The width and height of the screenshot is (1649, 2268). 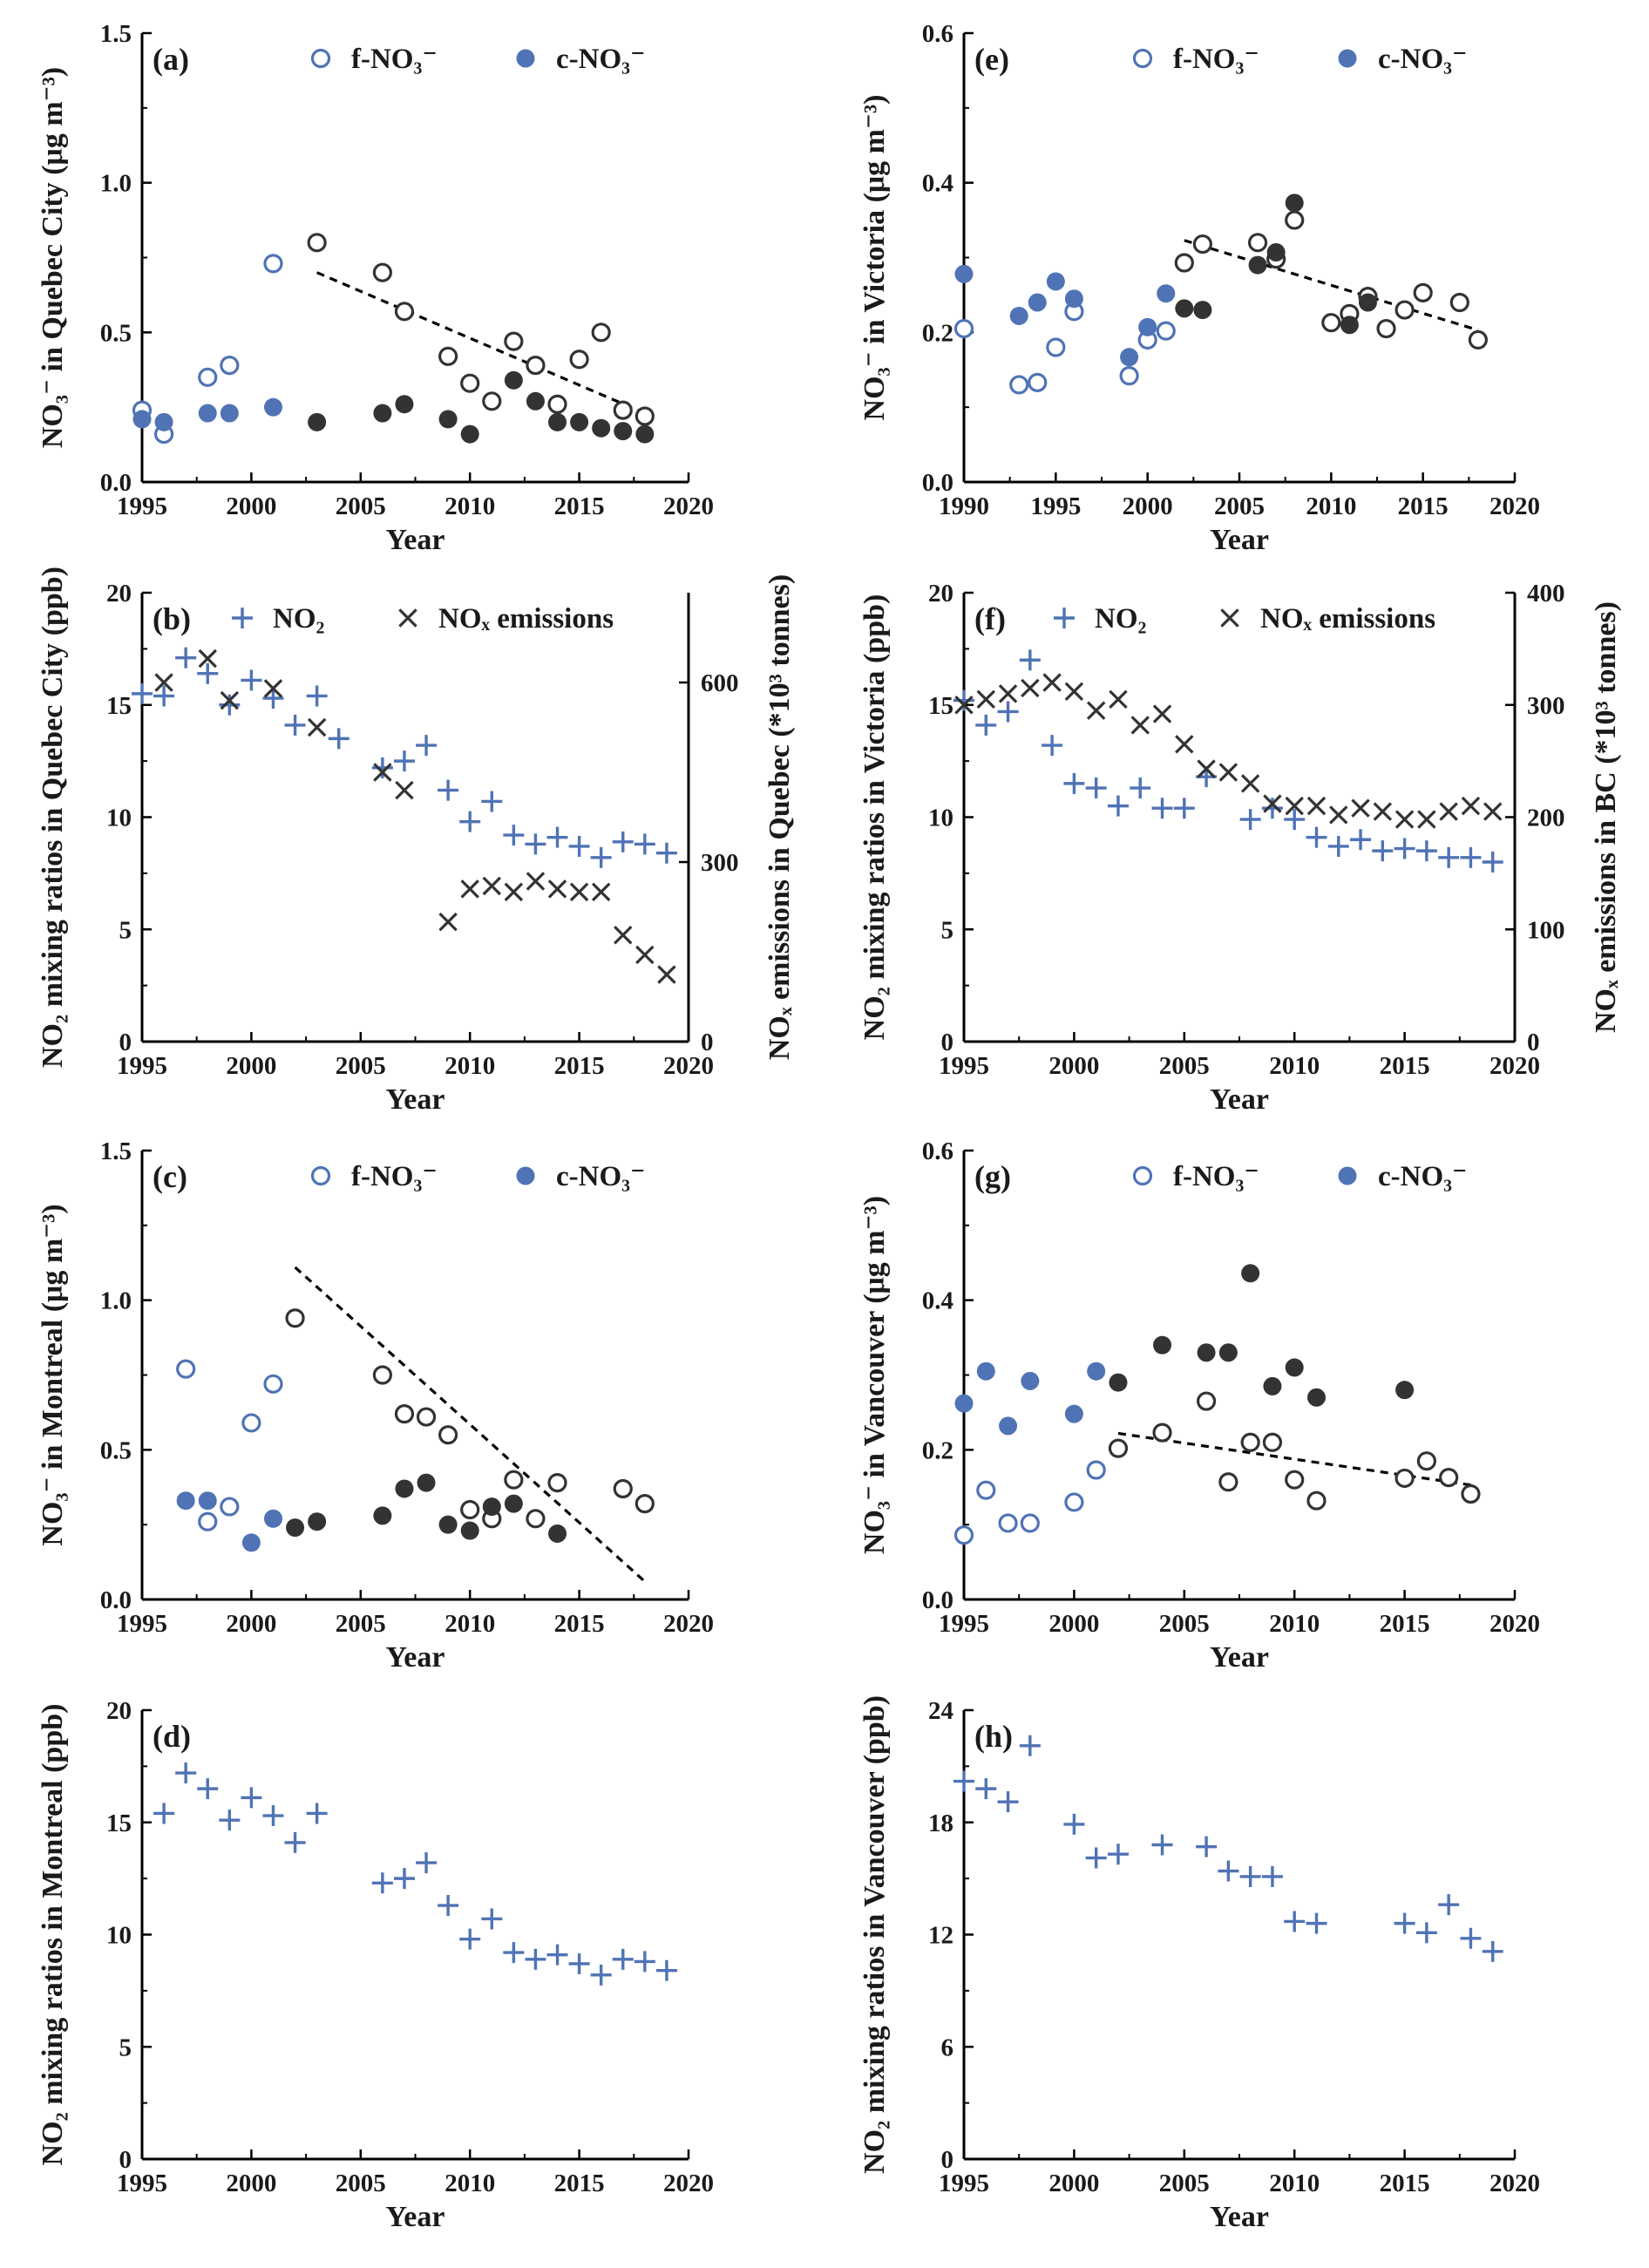 I want to click on y-tick-label: 0.6, so click(x=937, y=34).